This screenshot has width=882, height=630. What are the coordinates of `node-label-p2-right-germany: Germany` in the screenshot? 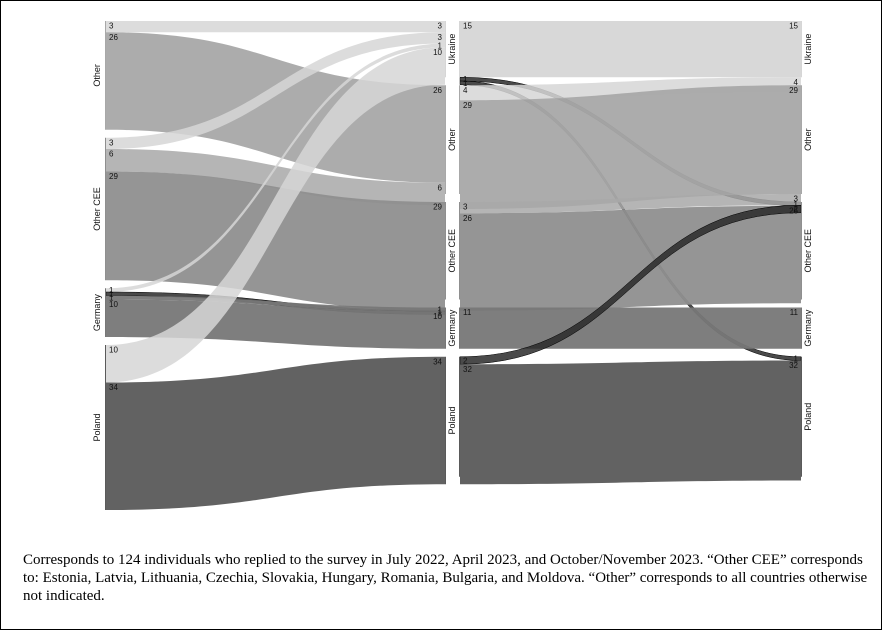 It's located at (808, 328).